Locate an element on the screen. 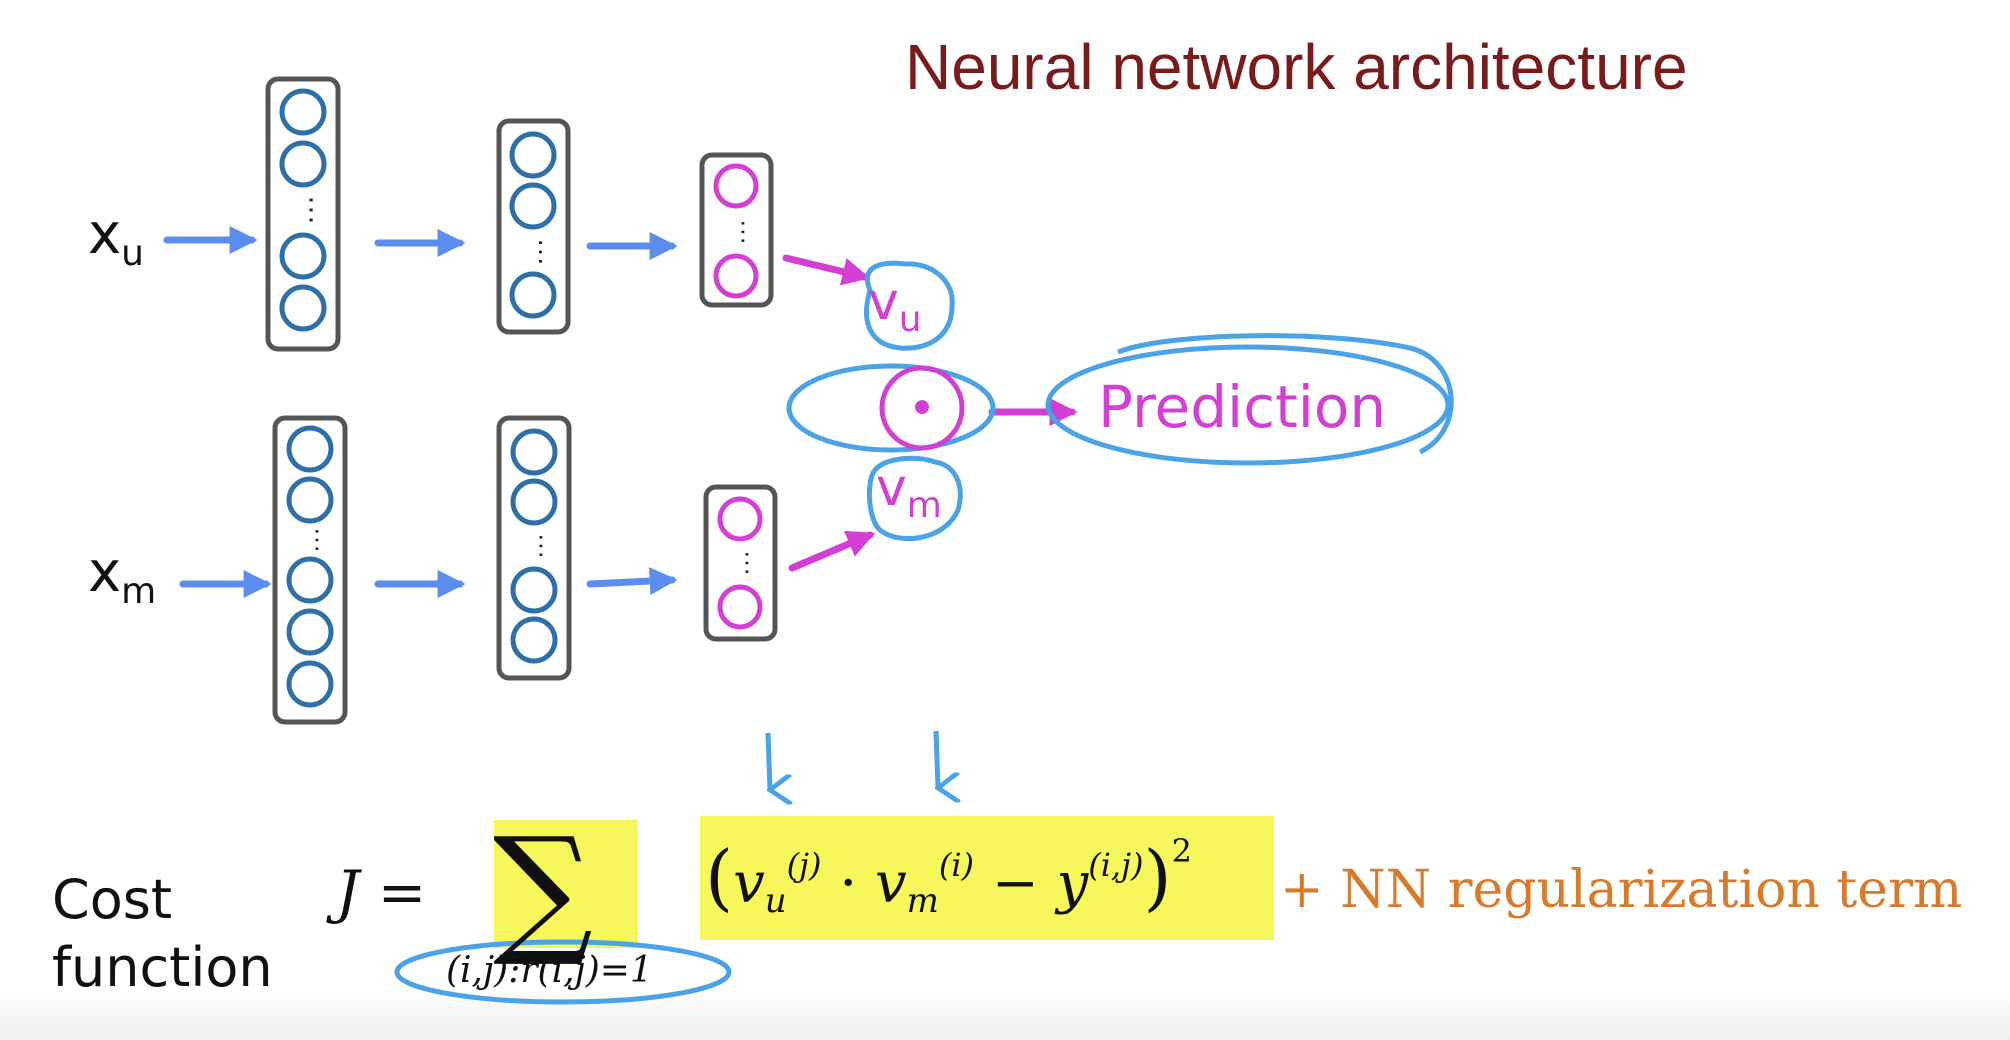  vm-circle is located at coordinates (914, 498).